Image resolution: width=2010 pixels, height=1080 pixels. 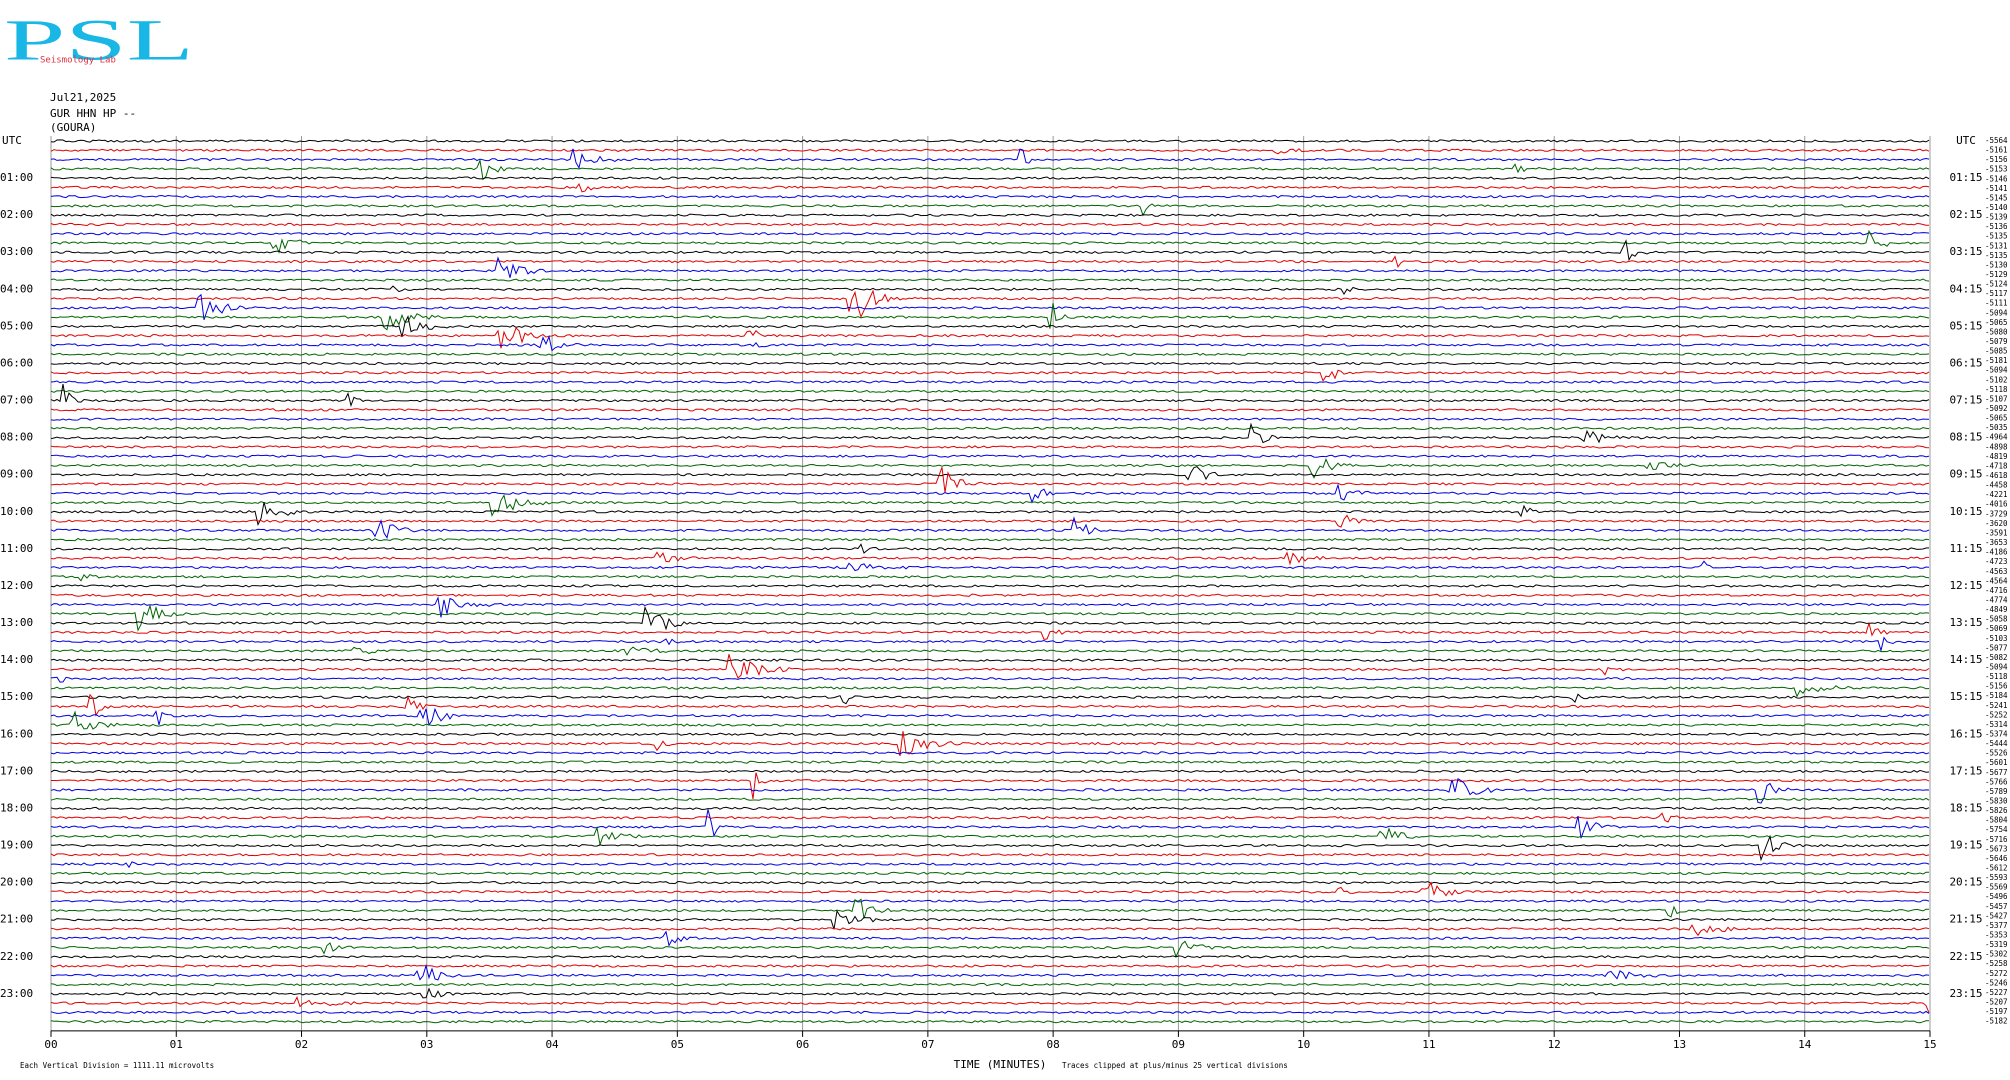 What do you see at coordinates (1679, 1044) in the screenshot?
I see `x-tick-label: 13` at bounding box center [1679, 1044].